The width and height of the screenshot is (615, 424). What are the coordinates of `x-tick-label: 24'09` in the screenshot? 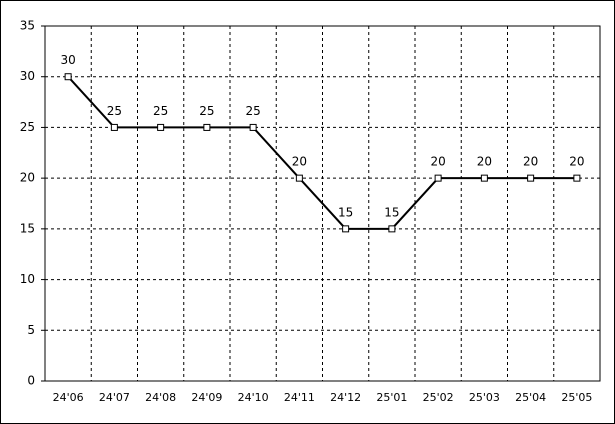 It's located at (206, 397).